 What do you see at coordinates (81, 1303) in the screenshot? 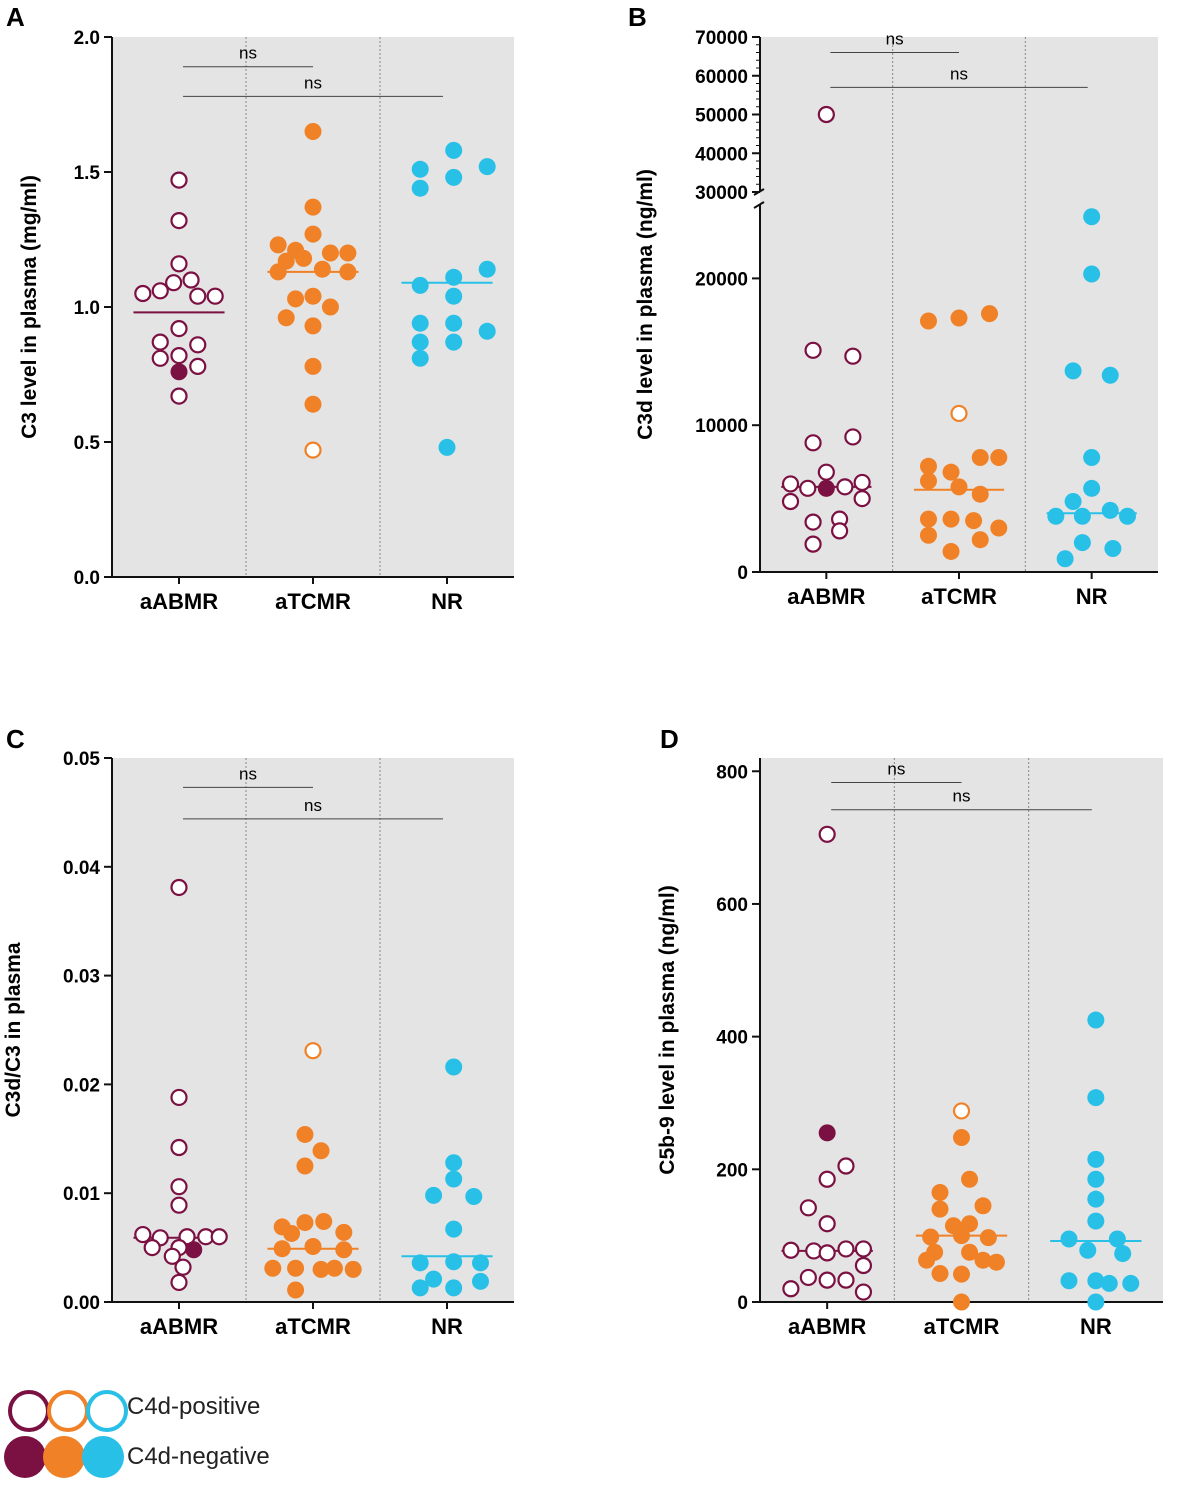
I see `y-tick-label: 0.00` at bounding box center [81, 1303].